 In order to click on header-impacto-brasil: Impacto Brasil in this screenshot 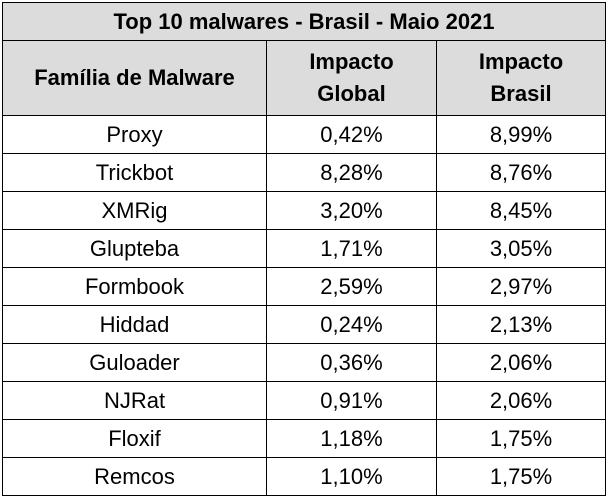, I will do `click(521, 78)`.